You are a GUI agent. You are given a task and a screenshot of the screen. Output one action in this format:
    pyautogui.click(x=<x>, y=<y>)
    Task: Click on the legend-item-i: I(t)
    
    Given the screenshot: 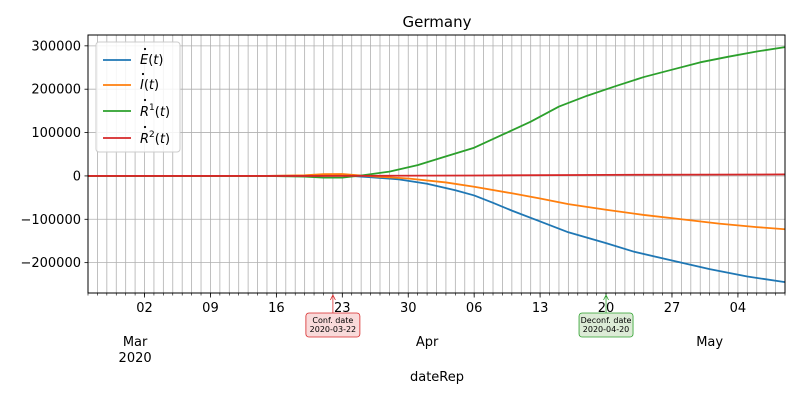 What is the action you would take?
    pyautogui.click(x=131, y=82)
    